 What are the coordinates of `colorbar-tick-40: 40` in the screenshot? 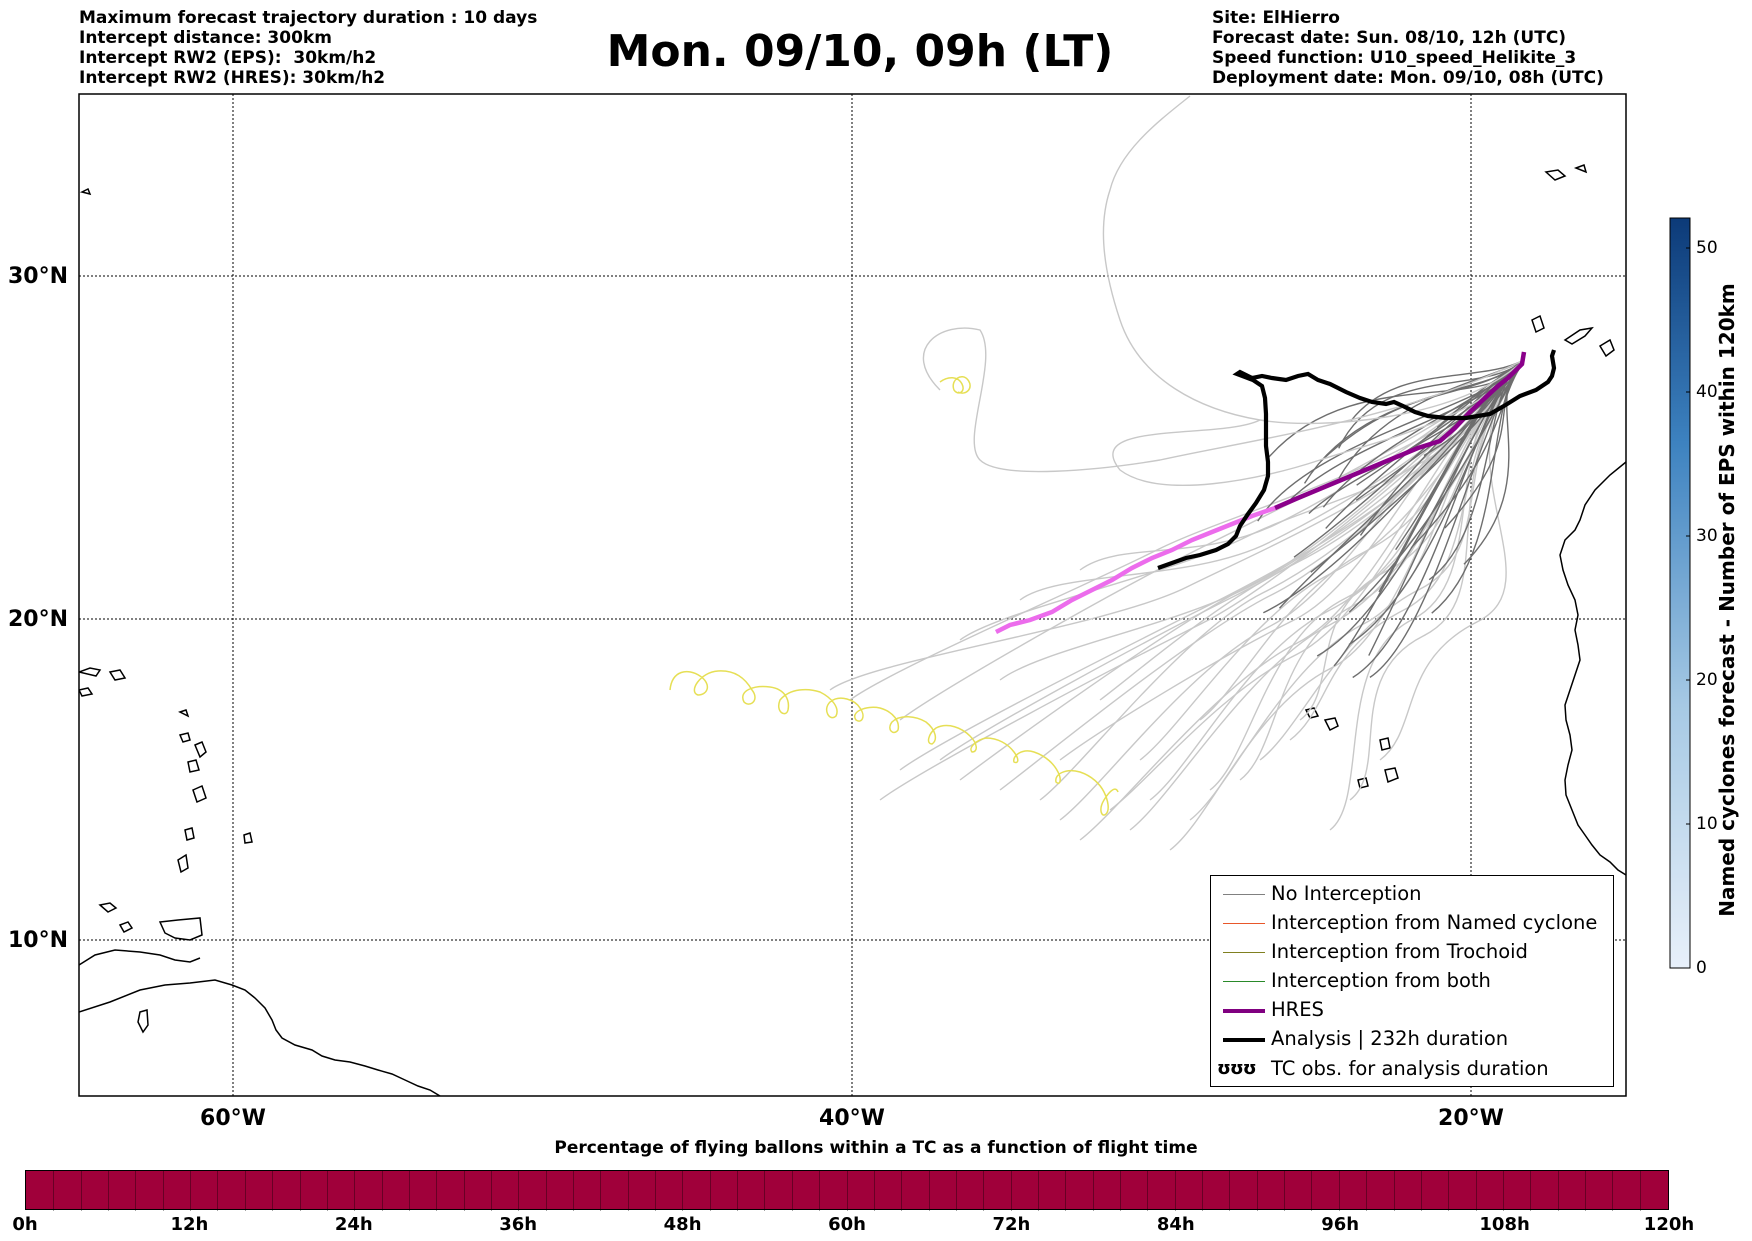 It's located at (1707, 392).